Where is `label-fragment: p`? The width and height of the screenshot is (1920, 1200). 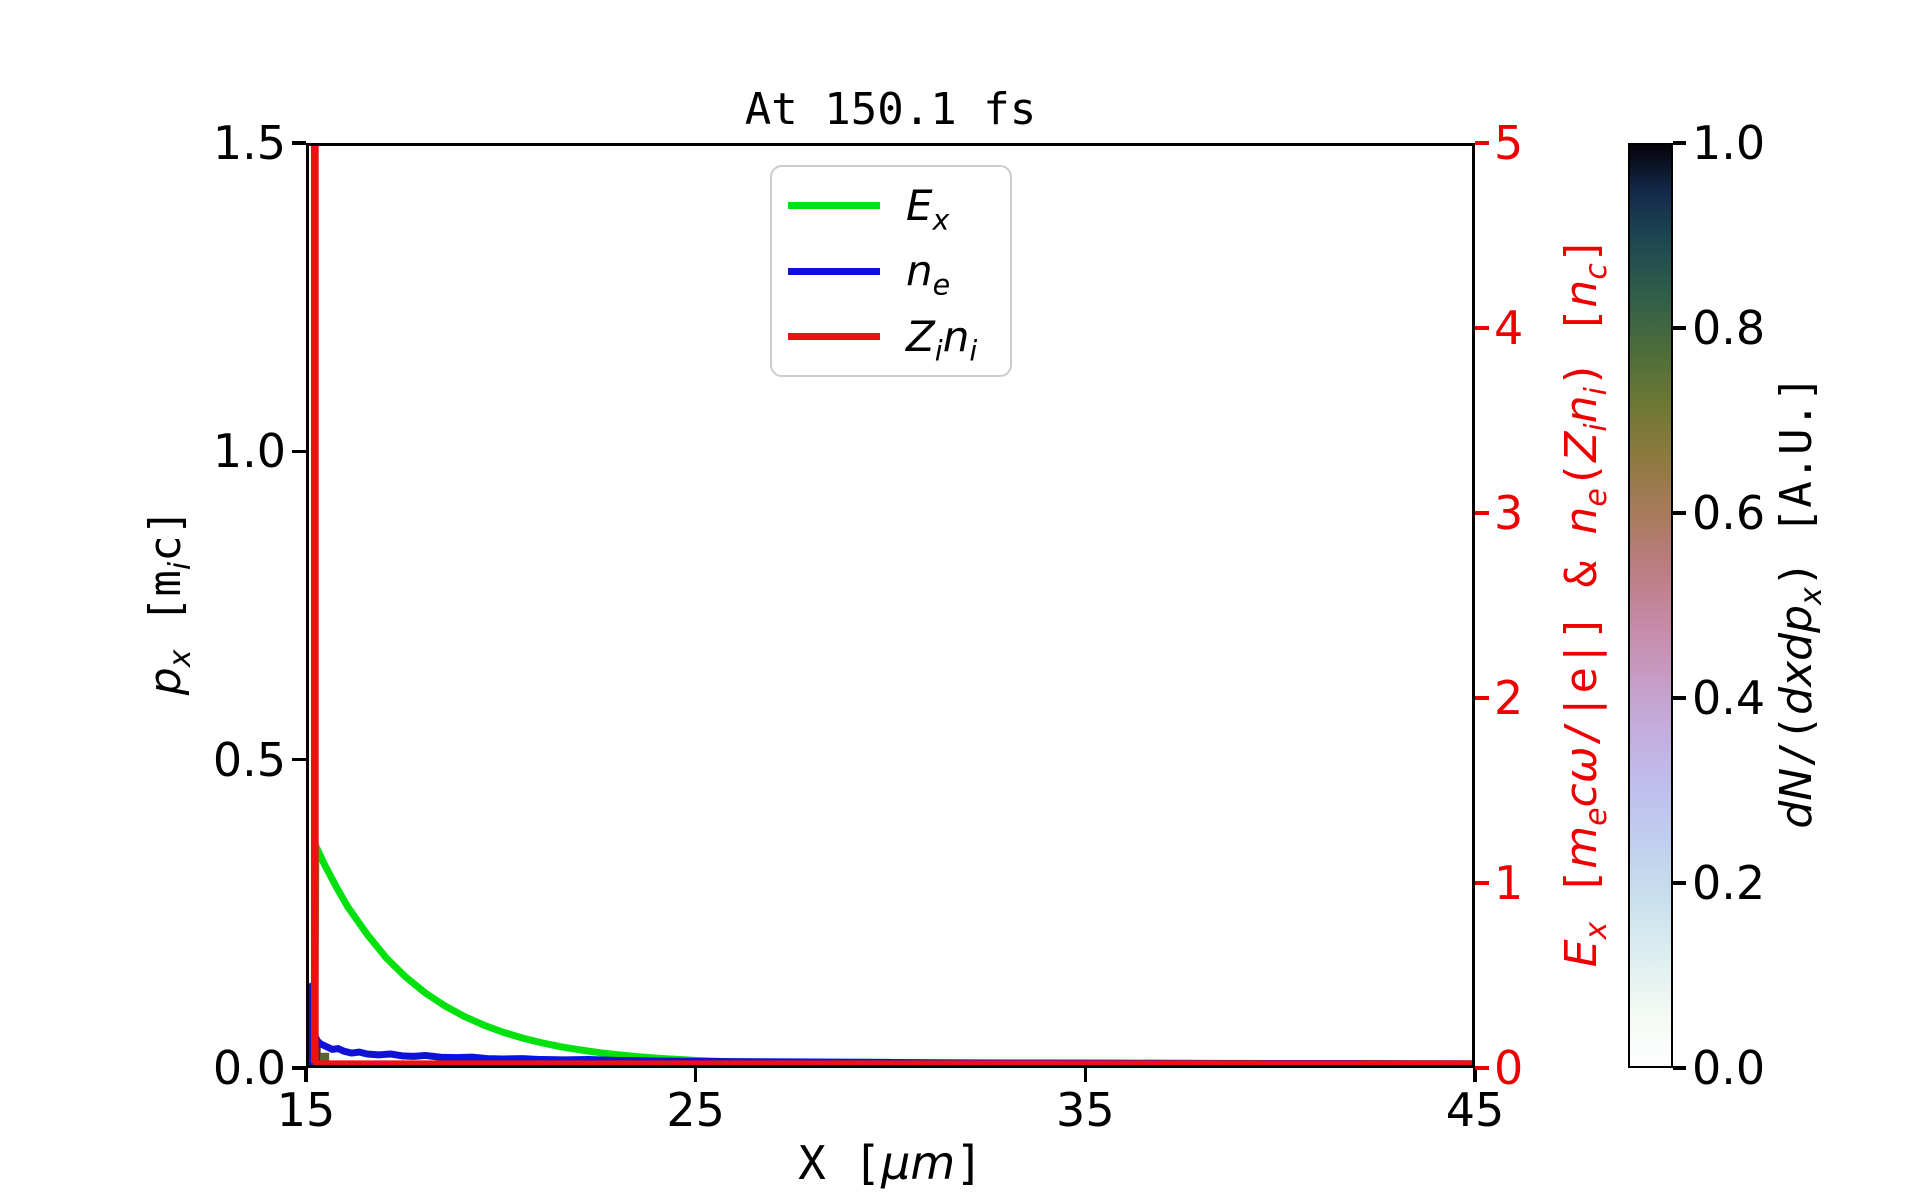 label-fragment: p is located at coordinates (165, 681).